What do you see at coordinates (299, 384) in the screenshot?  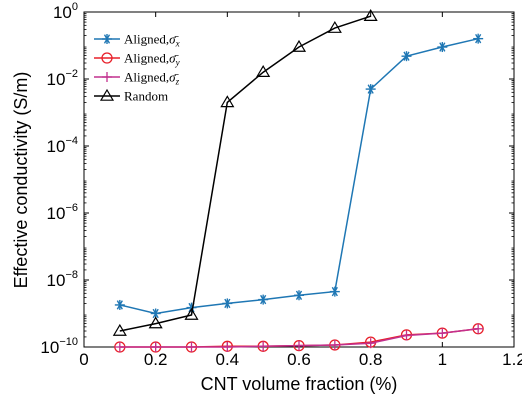 I see `x-axis-title: CNT volume fraction (%)` at bounding box center [299, 384].